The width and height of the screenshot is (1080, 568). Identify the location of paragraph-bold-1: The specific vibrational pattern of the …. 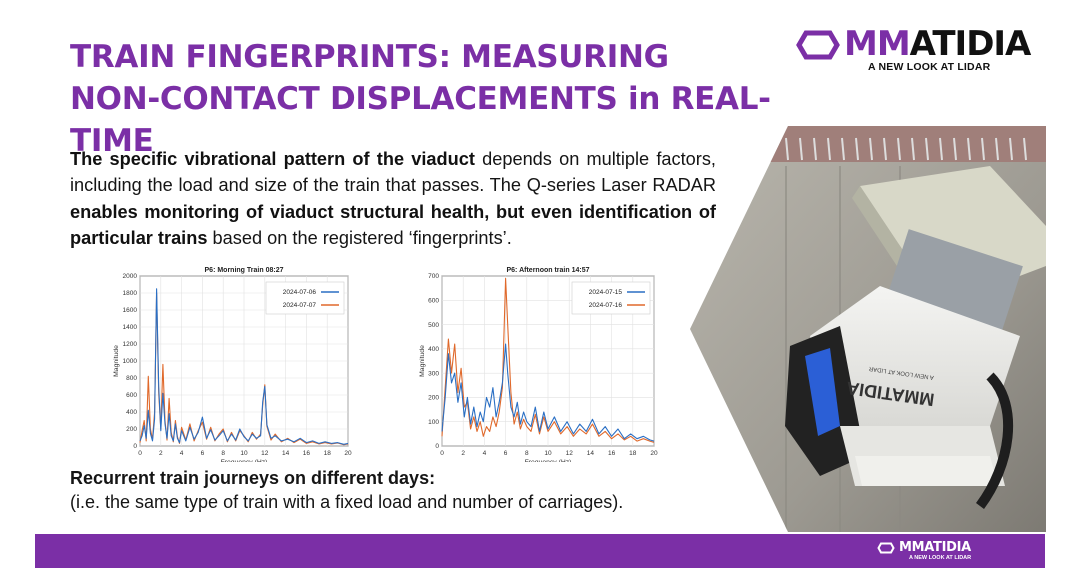
(272, 159).